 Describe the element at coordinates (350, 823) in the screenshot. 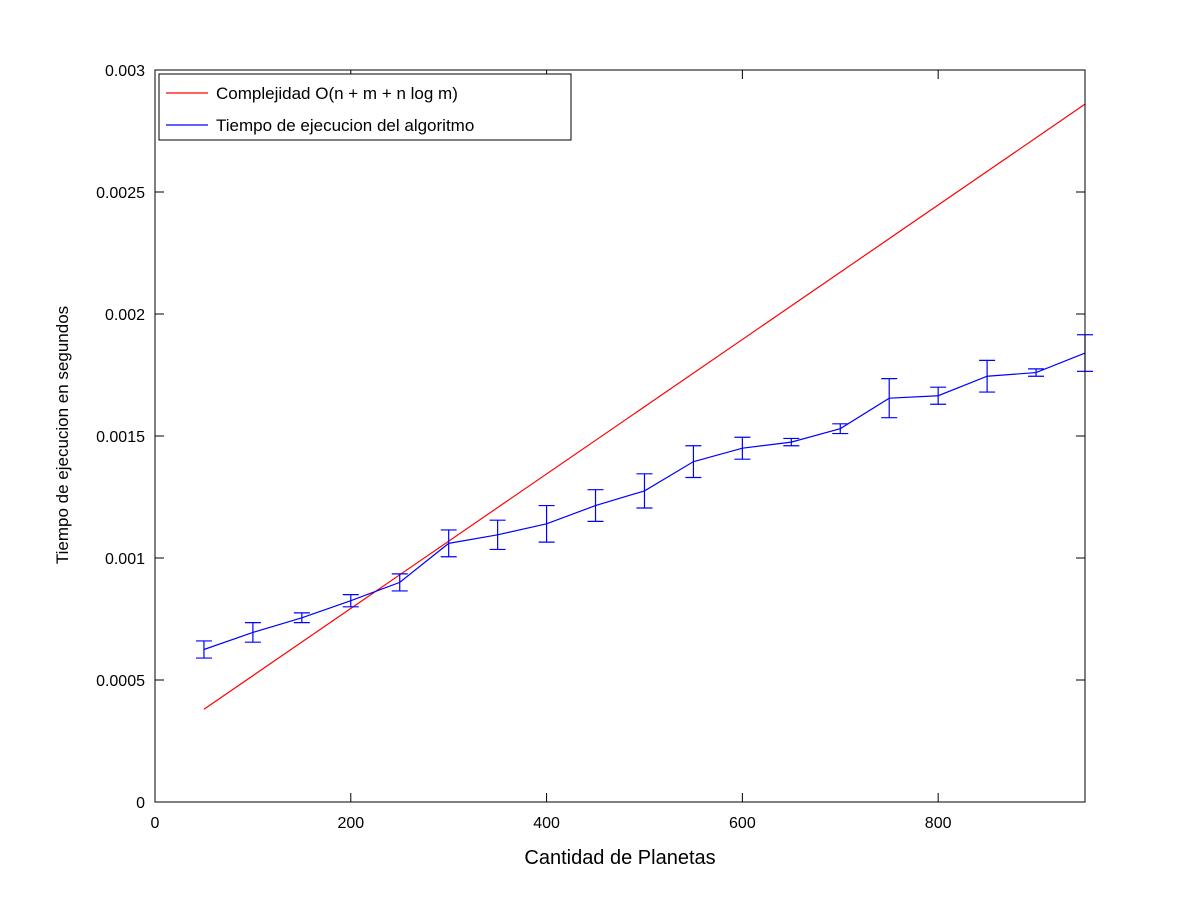

I see `x-tick-label: 200` at that location.